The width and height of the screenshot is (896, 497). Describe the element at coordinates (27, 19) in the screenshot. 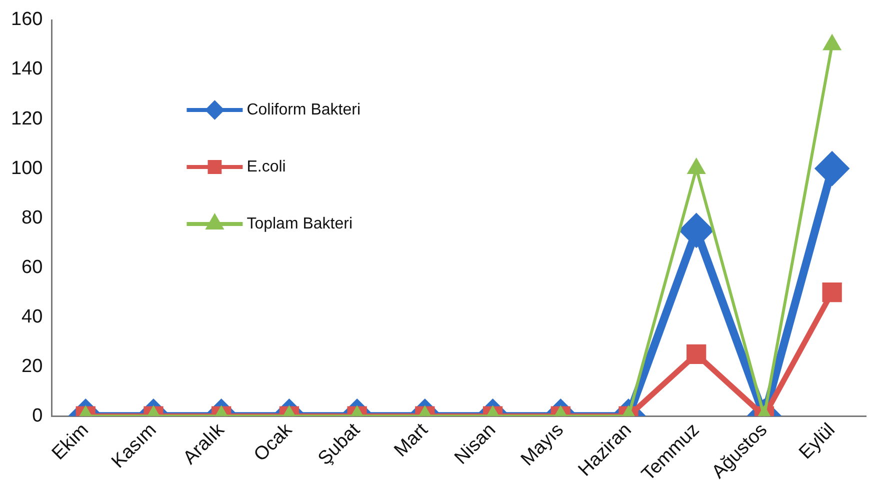

I see `y-tick-label: 160` at that location.